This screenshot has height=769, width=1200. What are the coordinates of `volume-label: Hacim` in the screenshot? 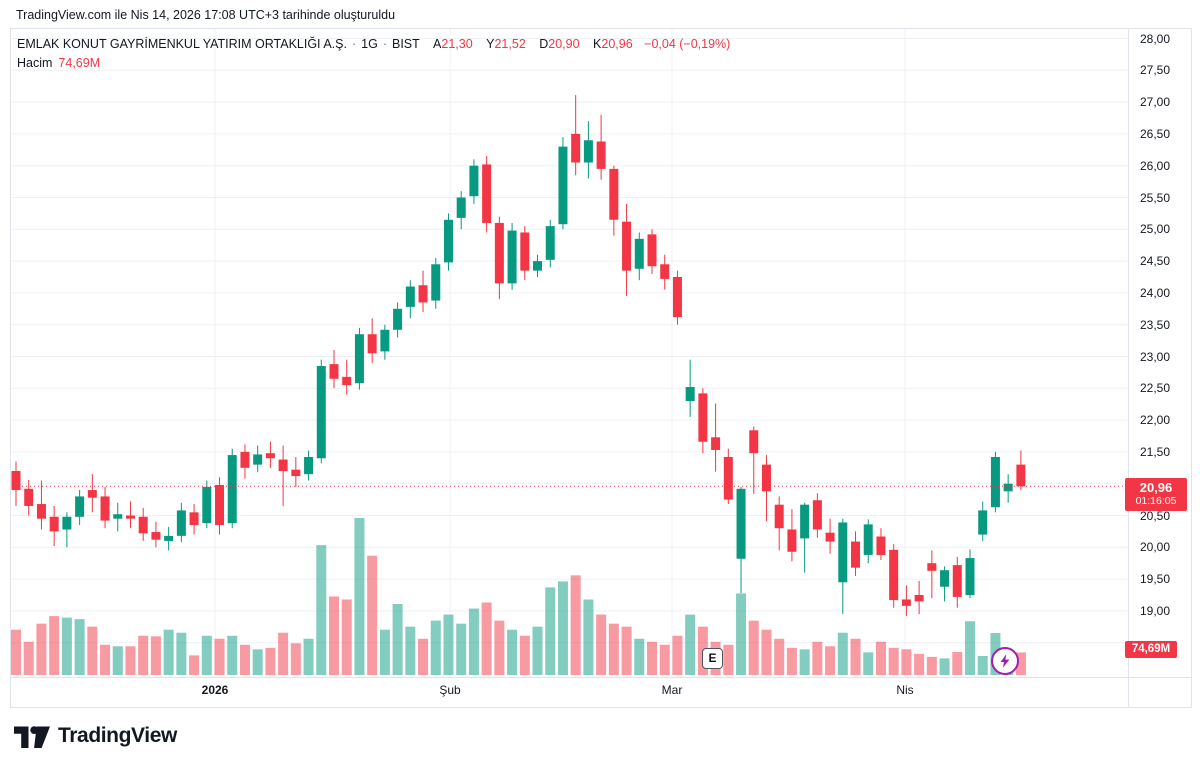 It's located at (35, 63).